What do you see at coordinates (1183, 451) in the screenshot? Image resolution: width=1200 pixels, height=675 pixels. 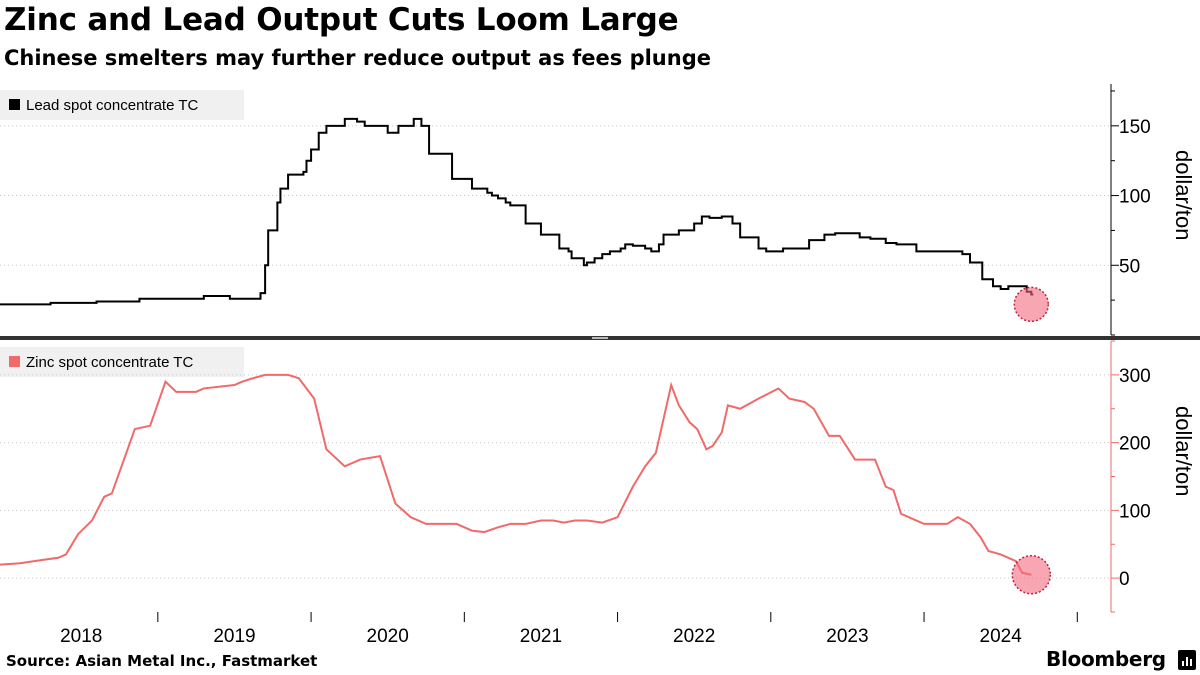 I see `zinc-y-axis-label: dollar/ton` at bounding box center [1183, 451].